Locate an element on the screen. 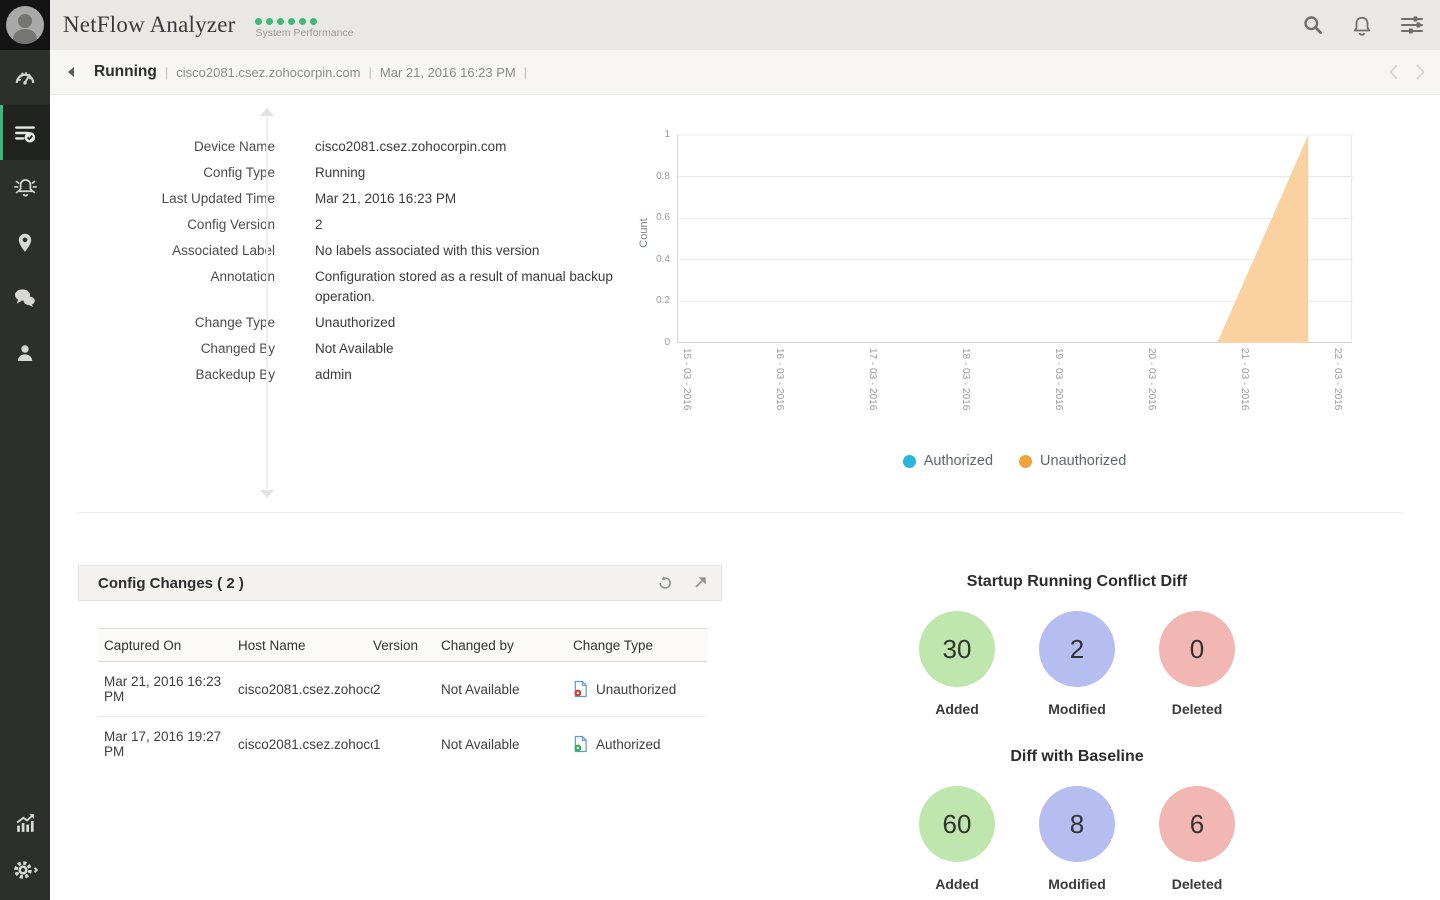 This screenshot has width=1440, height=900. unauthorized-area-series is located at coordinates (1263, 239).